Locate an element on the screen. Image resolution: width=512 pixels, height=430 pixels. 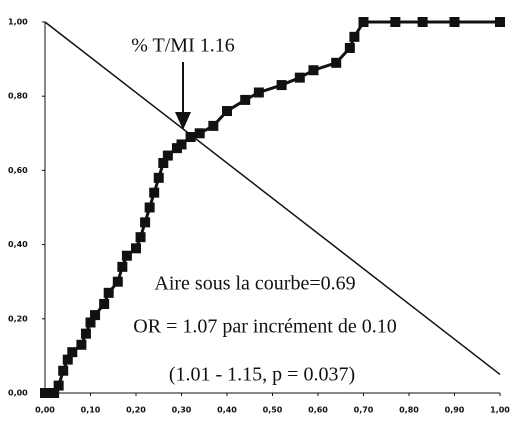
y-tick-label: 0,80 is located at coordinates (18, 96).